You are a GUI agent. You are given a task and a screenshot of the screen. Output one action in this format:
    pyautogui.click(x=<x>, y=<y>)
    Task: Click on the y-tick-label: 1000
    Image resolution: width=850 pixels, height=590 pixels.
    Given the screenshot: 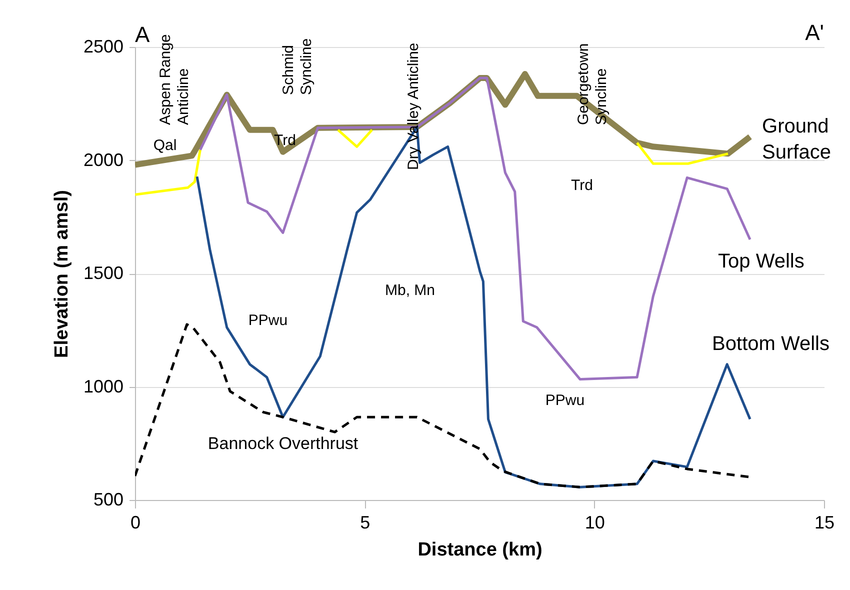 What is the action you would take?
    pyautogui.click(x=103, y=386)
    